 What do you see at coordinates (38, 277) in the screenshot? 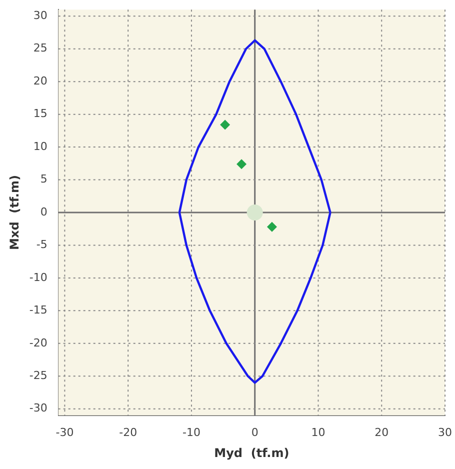
I see `y-tick-label: -10` at bounding box center [38, 277].